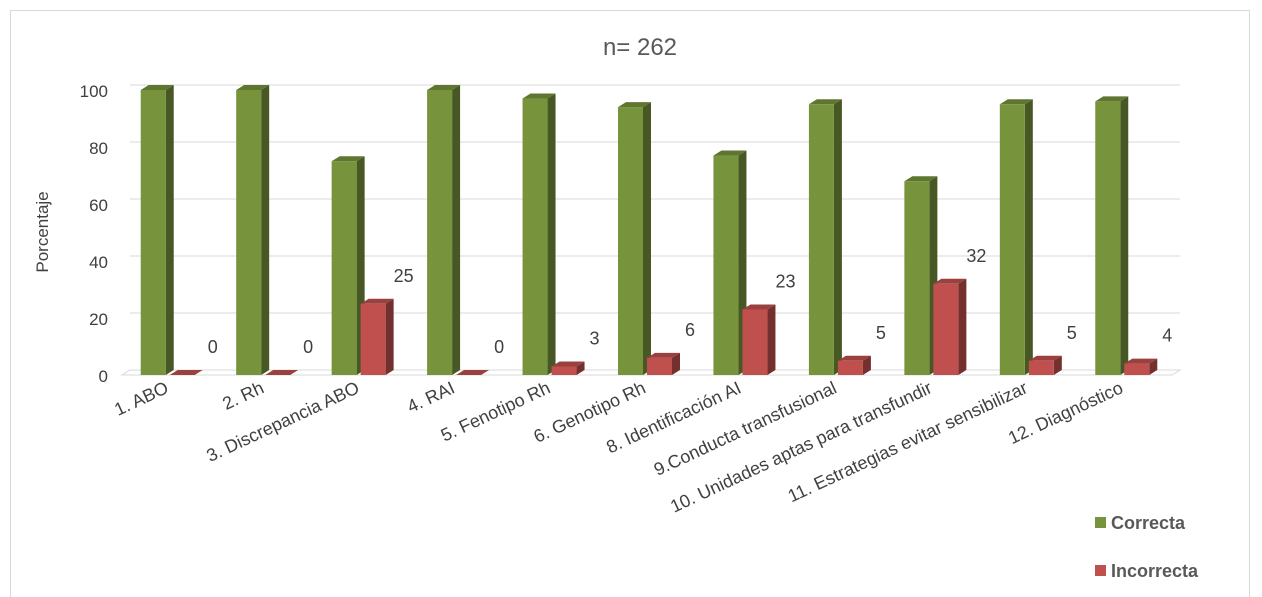 The image size is (1262, 597). I want to click on x-tick-label: 4. RAI, so click(431, 396).